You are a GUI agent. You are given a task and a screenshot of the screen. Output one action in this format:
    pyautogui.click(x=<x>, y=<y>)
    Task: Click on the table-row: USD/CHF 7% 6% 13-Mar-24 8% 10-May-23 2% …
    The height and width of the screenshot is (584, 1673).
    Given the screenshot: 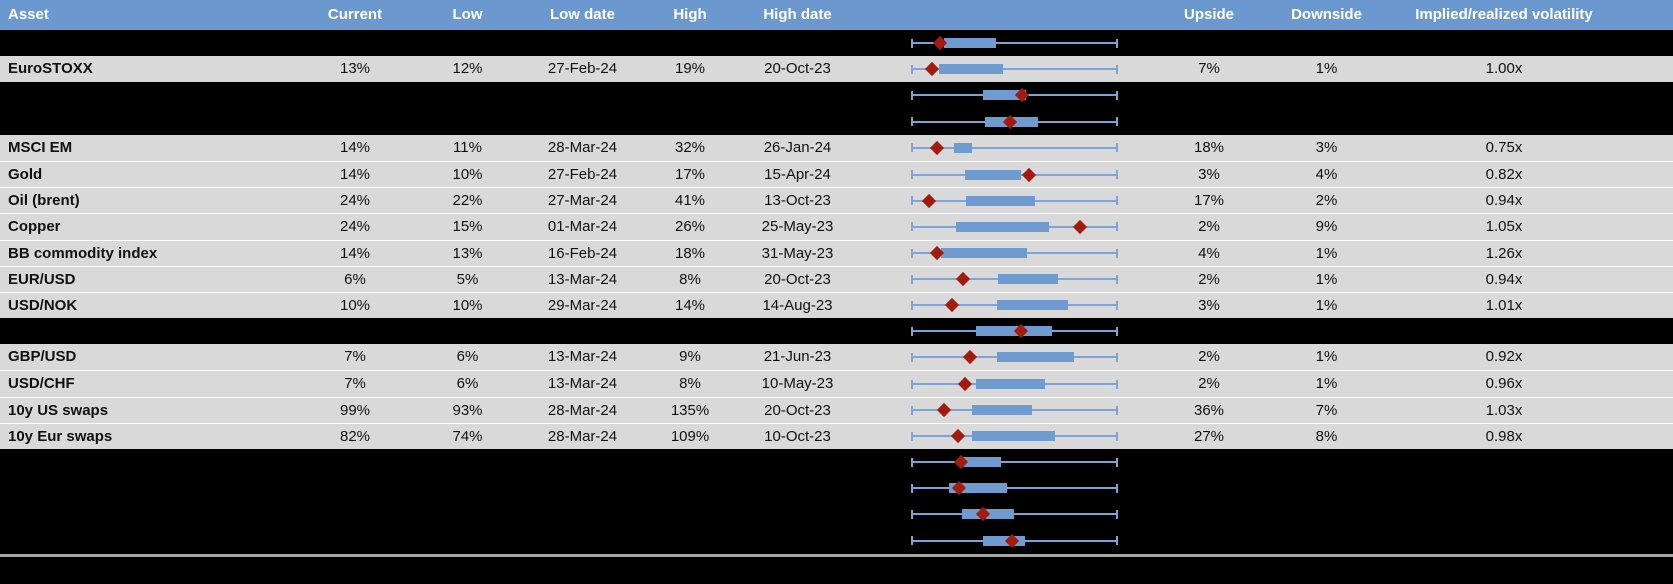 What is the action you would take?
    pyautogui.click(x=836, y=383)
    